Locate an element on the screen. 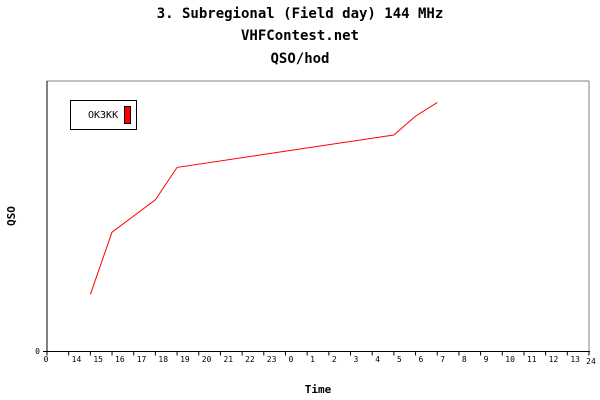 The width and height of the screenshot is (600, 400). x-tick-label: 6 is located at coordinates (421, 359).